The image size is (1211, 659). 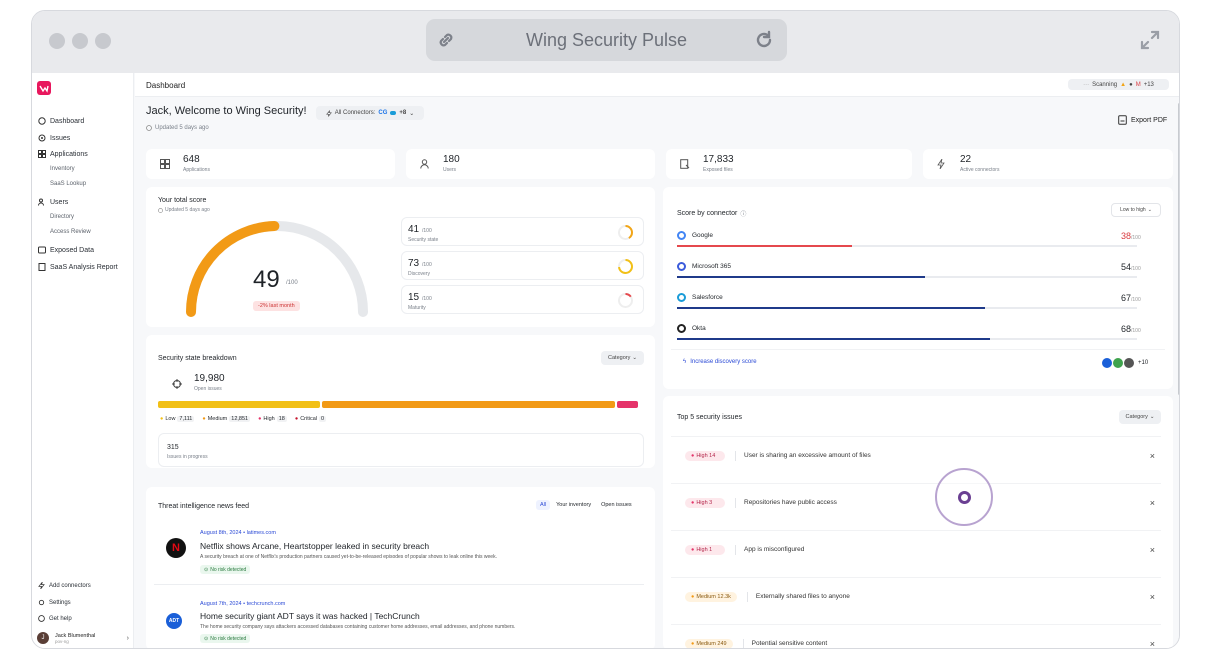 I want to click on tab-open-issues: Open issues, so click(x=616, y=505).